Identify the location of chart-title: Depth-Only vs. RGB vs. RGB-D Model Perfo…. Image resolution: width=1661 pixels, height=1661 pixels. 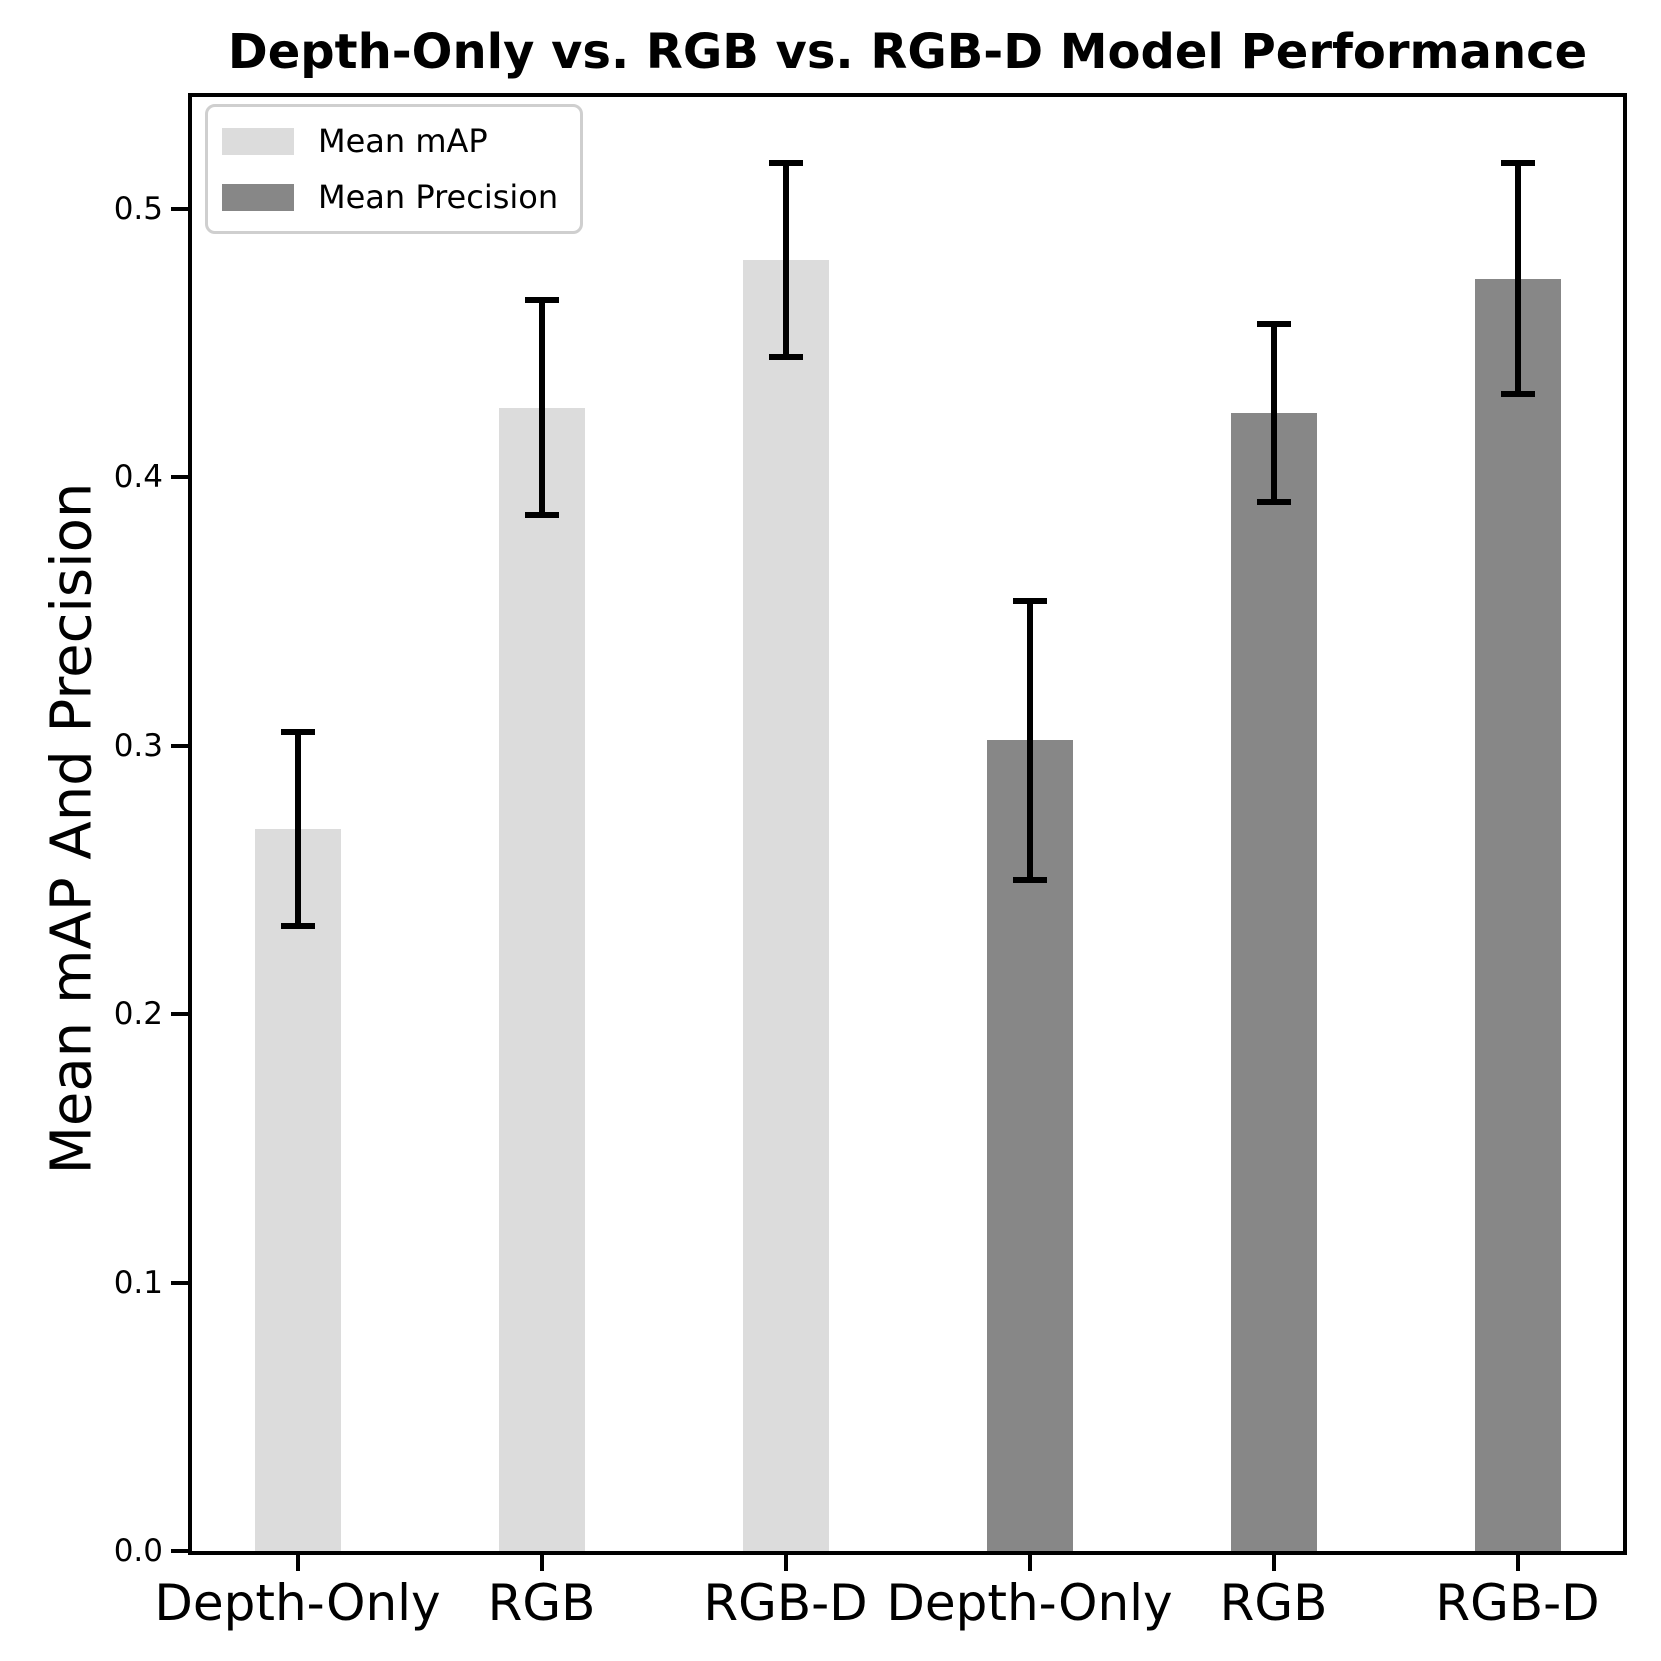
(907, 52).